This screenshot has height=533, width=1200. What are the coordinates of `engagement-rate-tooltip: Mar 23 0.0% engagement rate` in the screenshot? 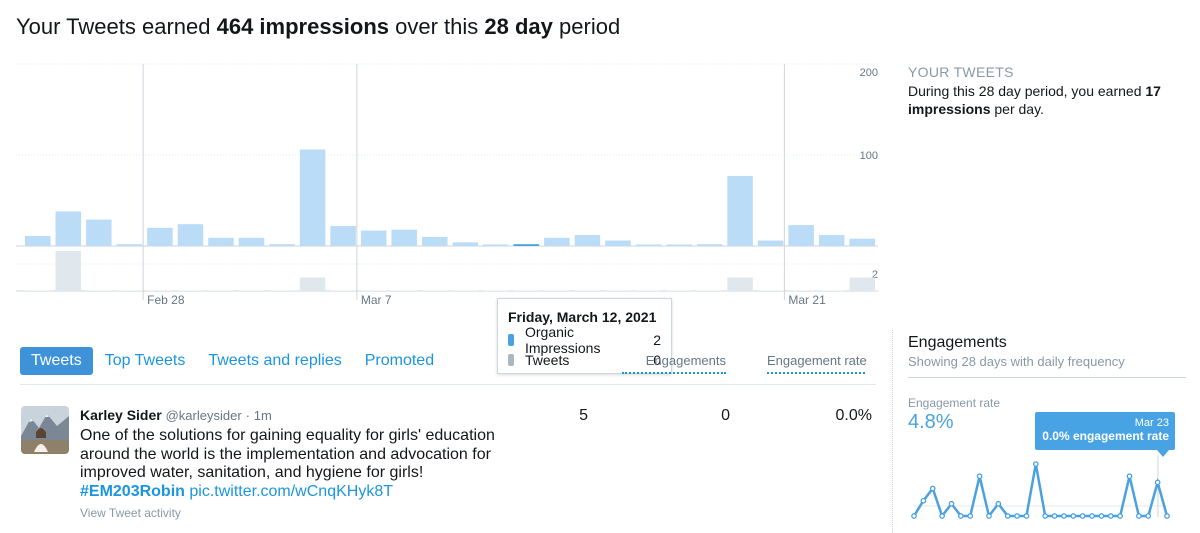 It's located at (1105, 431).